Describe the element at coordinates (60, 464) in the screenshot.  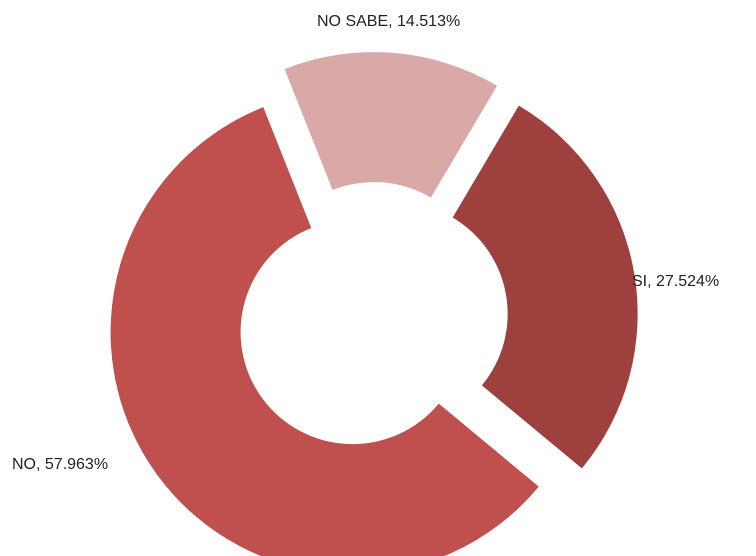
I see `data-label: NO, 57.963%` at that location.